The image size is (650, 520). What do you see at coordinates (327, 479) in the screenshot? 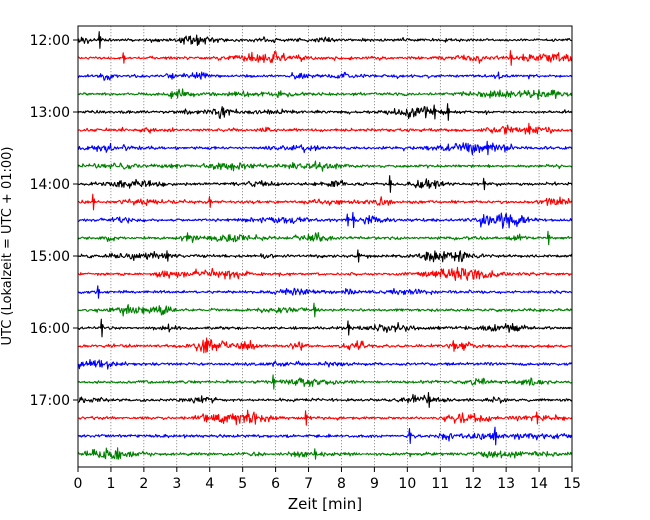
I see `x-axis-ticks: 0 1 2 3 4 5 6 7 8 9 10 11 12 13 14 15` at bounding box center [327, 479].